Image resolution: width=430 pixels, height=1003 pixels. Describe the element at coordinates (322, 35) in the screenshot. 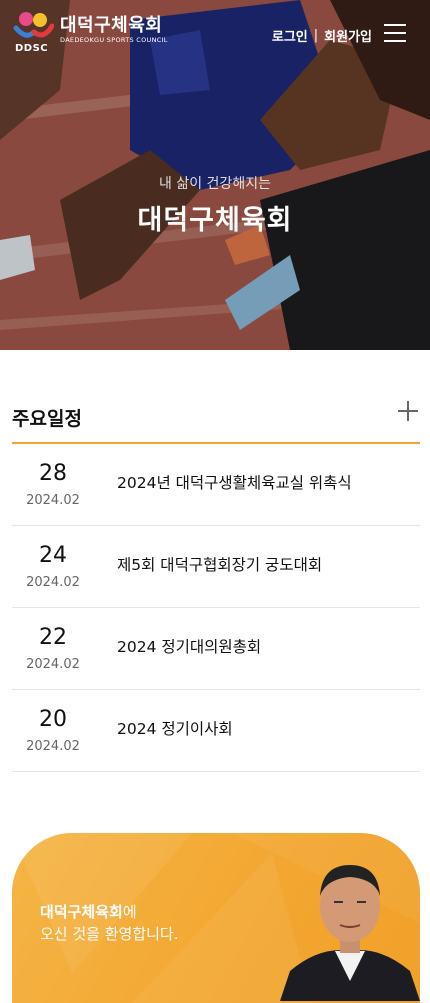

I see `auth-links: 로그인 | 회원가입` at that location.